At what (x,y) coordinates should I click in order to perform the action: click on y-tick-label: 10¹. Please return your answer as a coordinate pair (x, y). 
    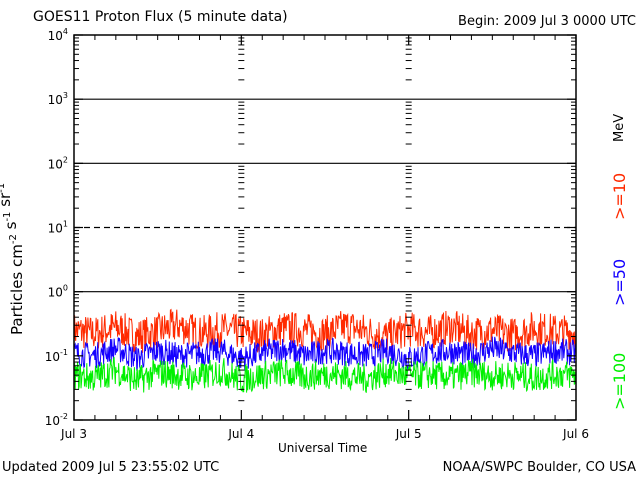
    Looking at the image, I should click on (58, 228).